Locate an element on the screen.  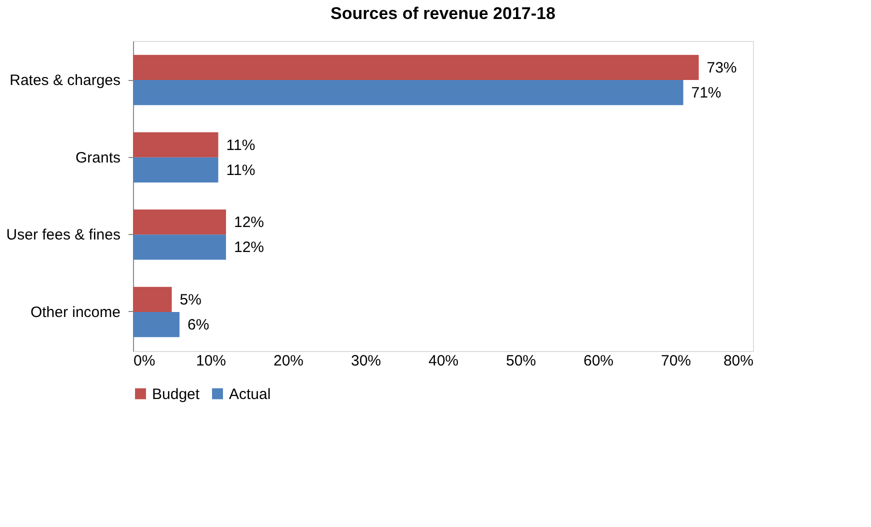
y-tick-label: User fees & fines is located at coordinates (63, 235).